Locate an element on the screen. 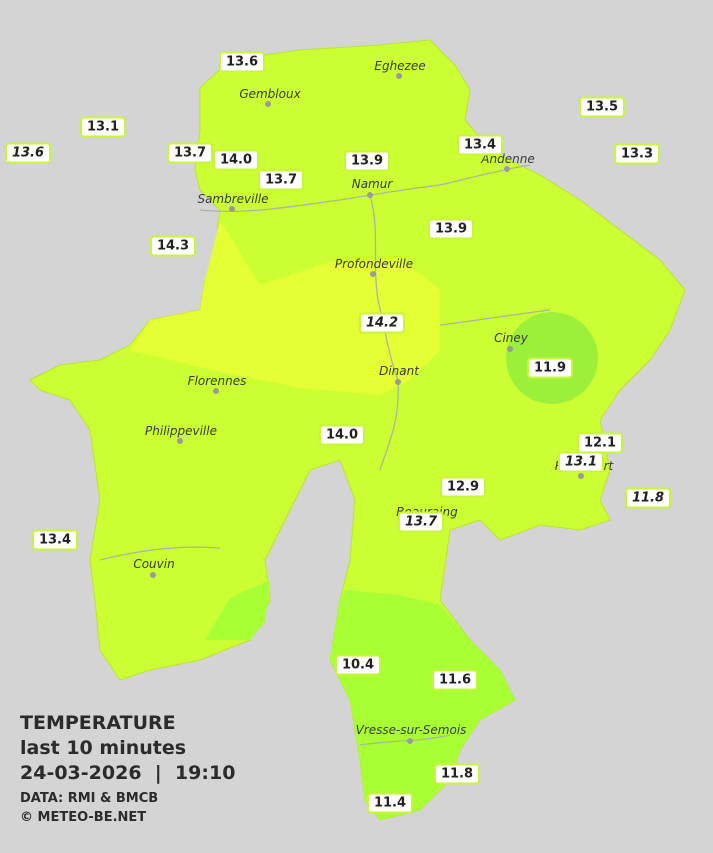  station-reading: 12.9 is located at coordinates (463, 487).